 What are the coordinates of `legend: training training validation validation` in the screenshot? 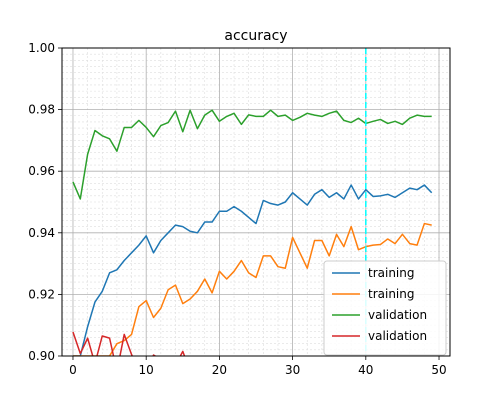 It's located at (385, 308).